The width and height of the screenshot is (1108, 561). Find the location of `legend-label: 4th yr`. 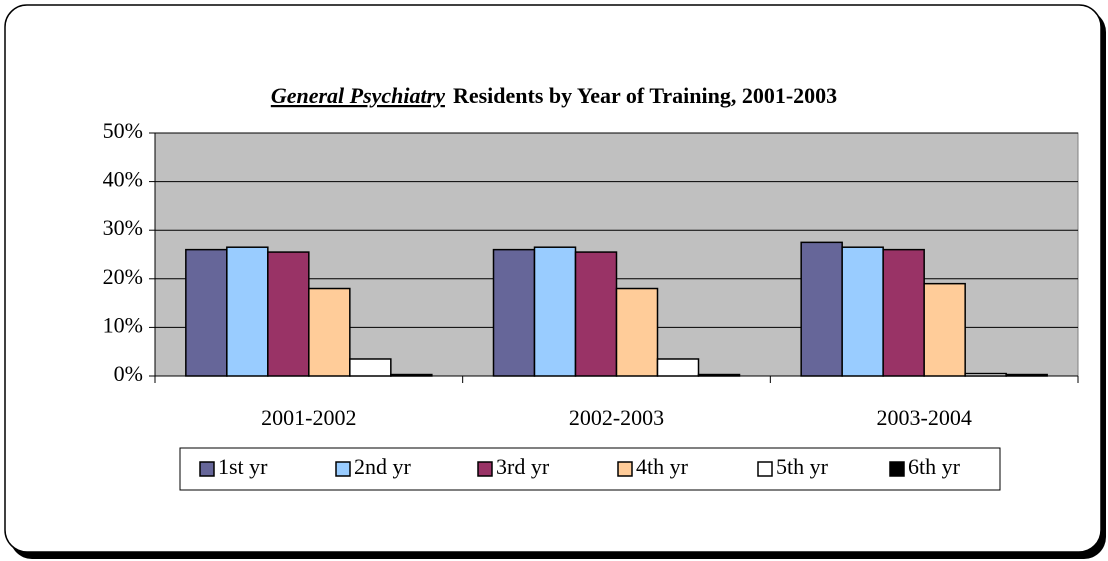

legend-label: 4th yr is located at coordinates (662, 466).